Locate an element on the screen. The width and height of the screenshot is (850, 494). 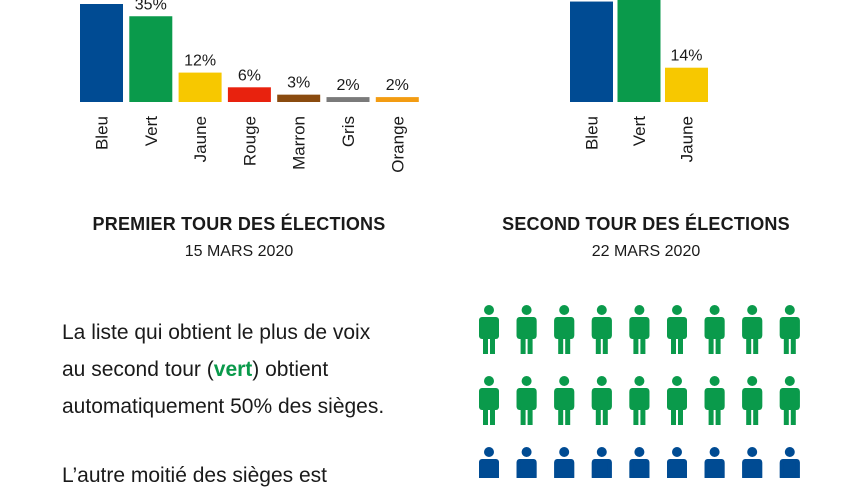
category-label-1-gris: Gris is located at coordinates (348, 131).